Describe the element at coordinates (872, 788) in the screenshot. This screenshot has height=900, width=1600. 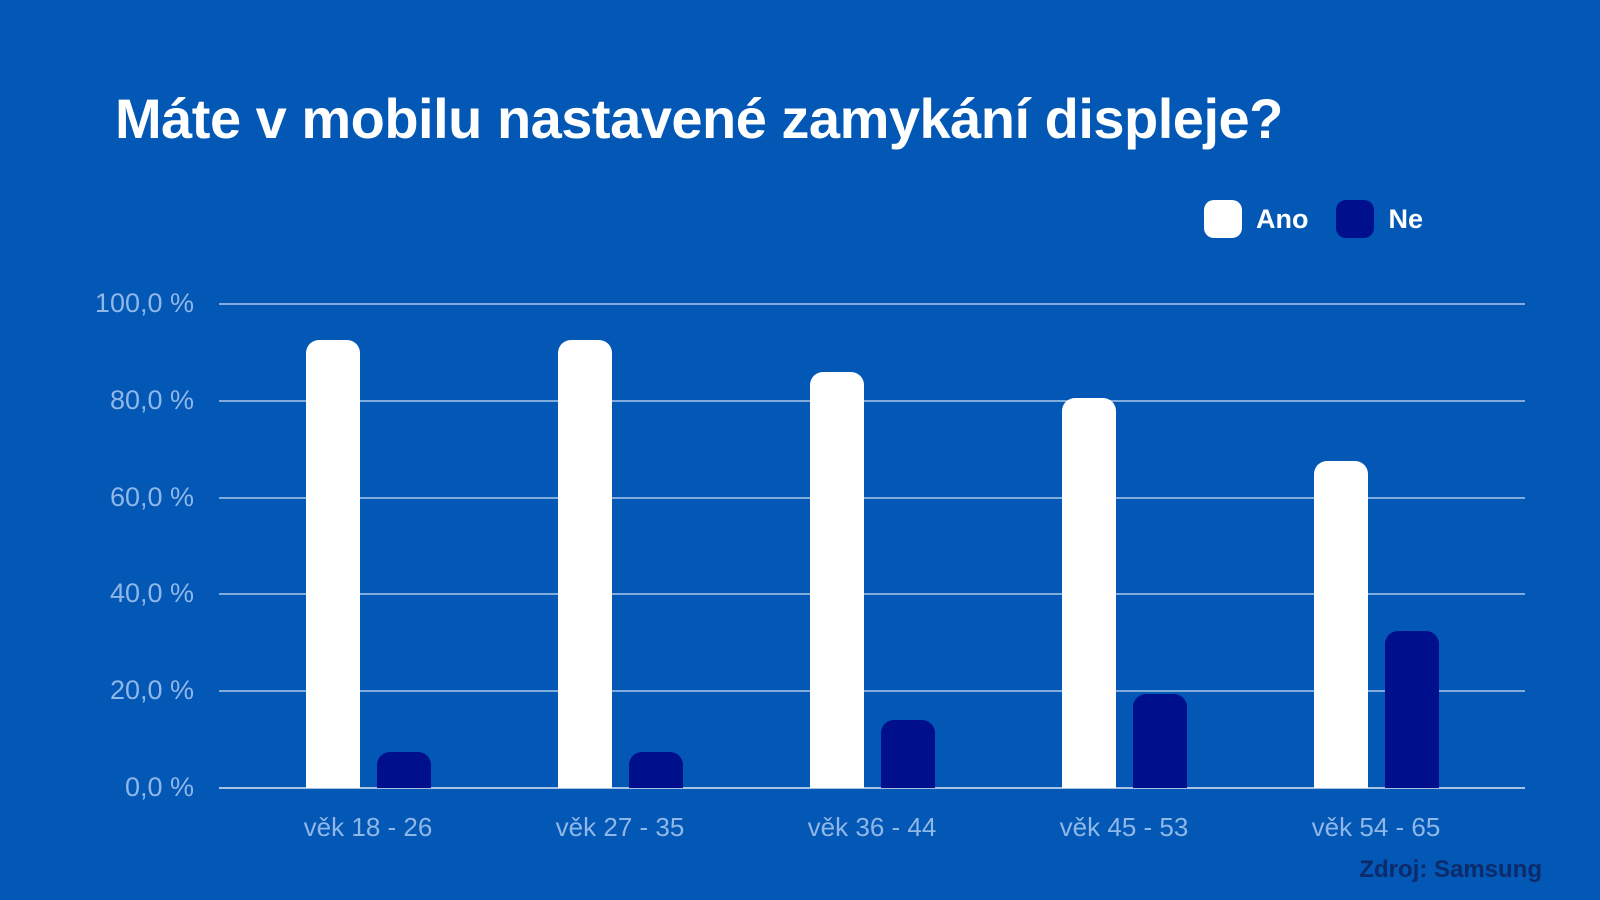
I see `x-axis-baseline` at that location.